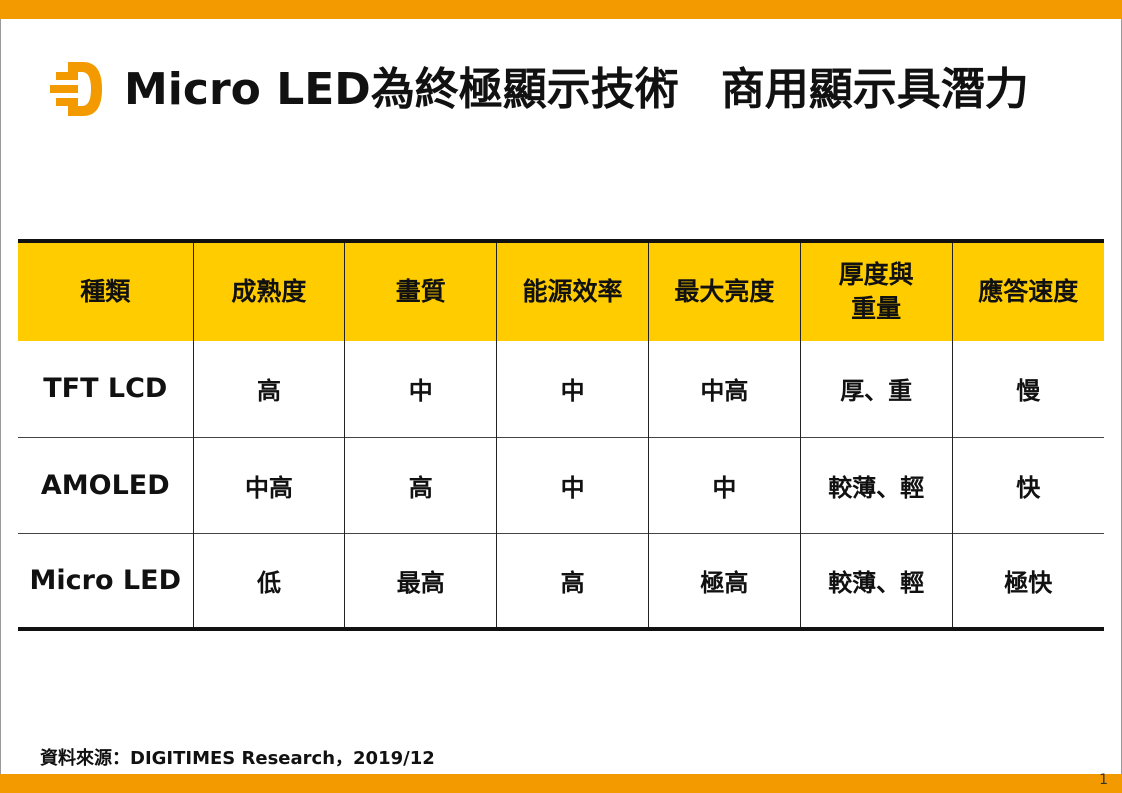 This screenshot has width=1122, height=793. Describe the element at coordinates (1103, 780) in the screenshot. I see `page-number: 1` at that location.